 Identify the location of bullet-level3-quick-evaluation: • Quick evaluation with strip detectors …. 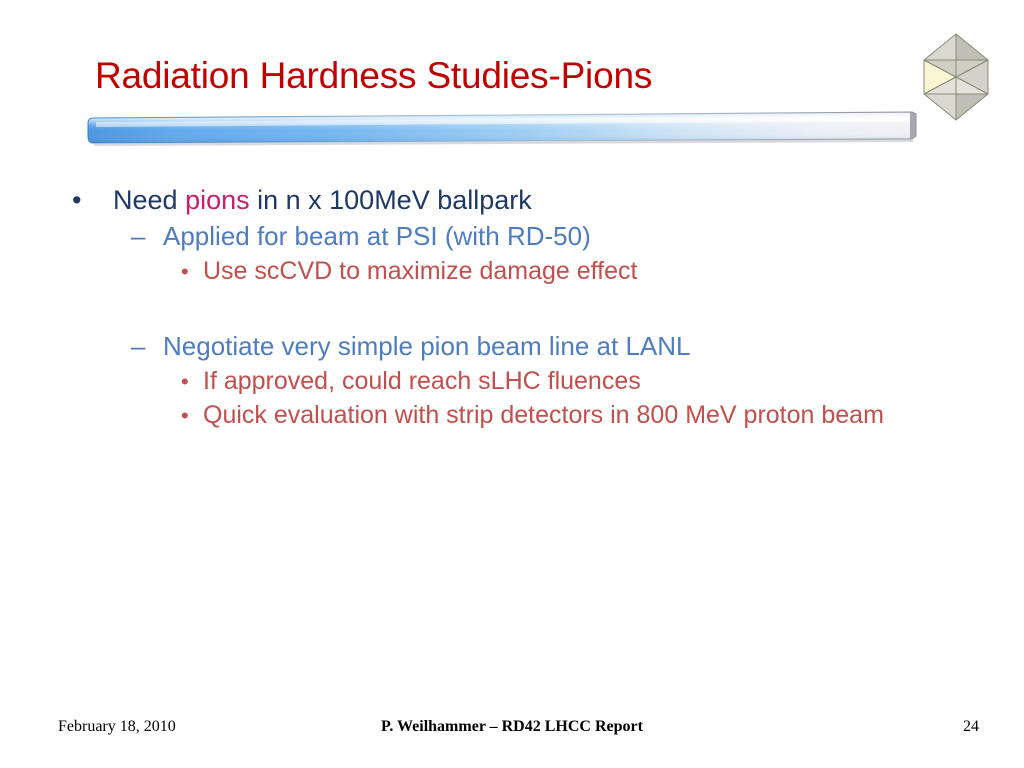
(512, 415).